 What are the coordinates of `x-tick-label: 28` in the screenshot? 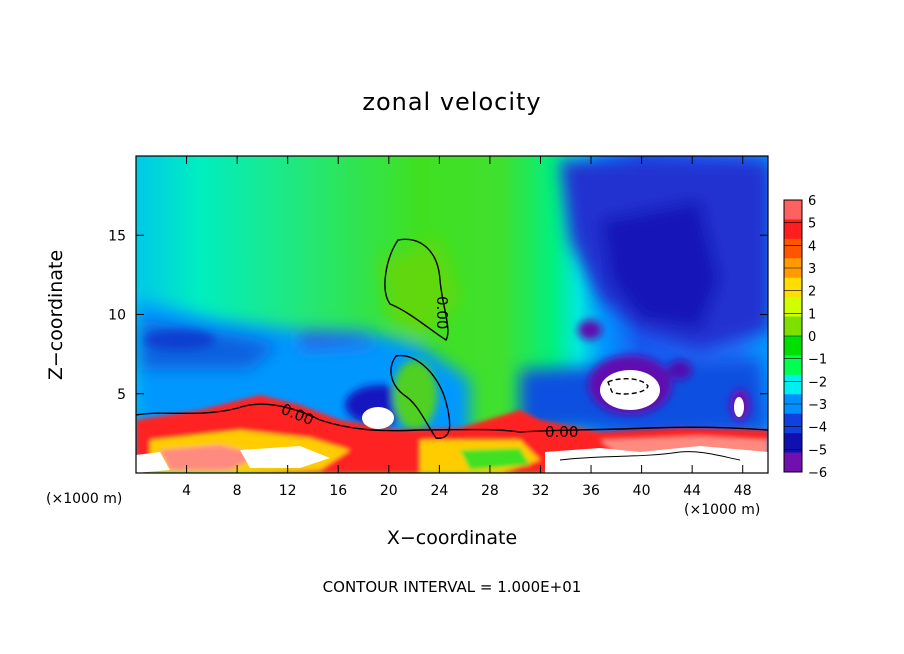 It's located at (490, 491).